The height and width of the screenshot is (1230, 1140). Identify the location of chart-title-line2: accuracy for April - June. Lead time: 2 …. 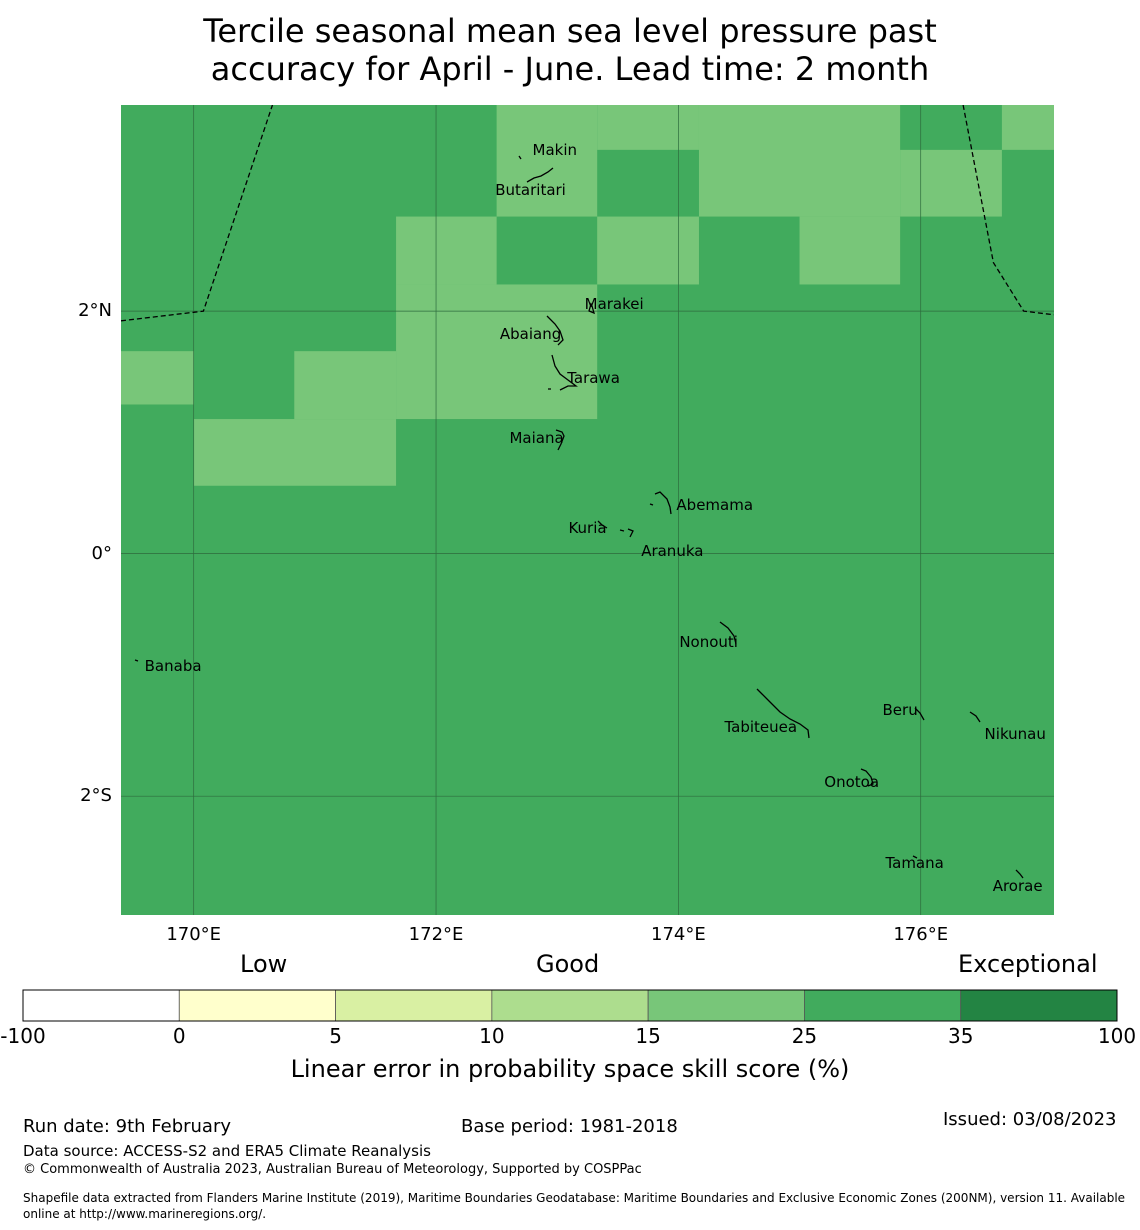
(570, 69).